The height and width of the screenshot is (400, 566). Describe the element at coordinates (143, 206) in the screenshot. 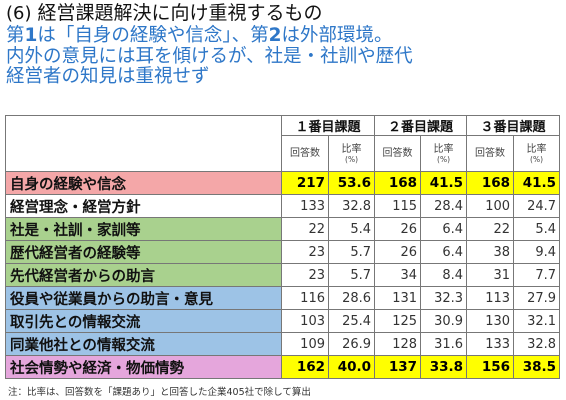

I see `row-label: 経営理念・経営方針` at that location.